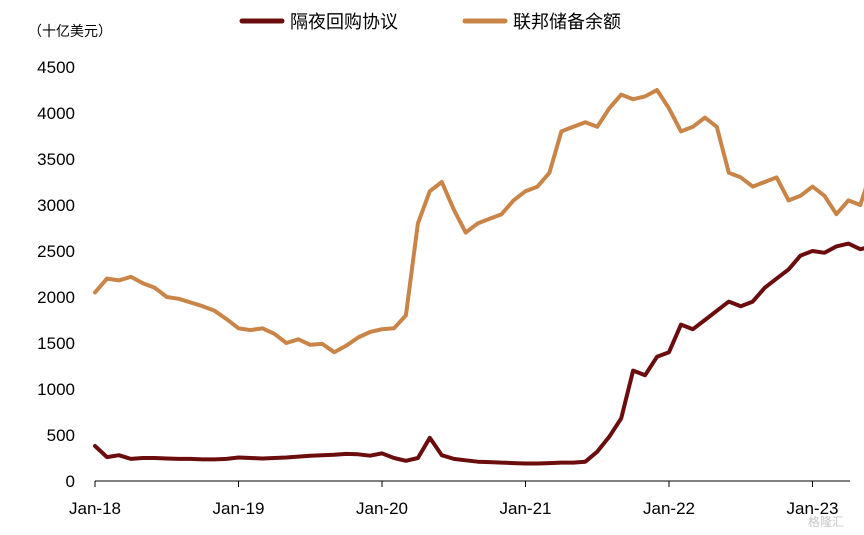 This screenshot has height=535, width=864. I want to click on y-axis: 0 500 1000 1500 2000 2500 3000 3500 4000 4500, so click(56, 274).